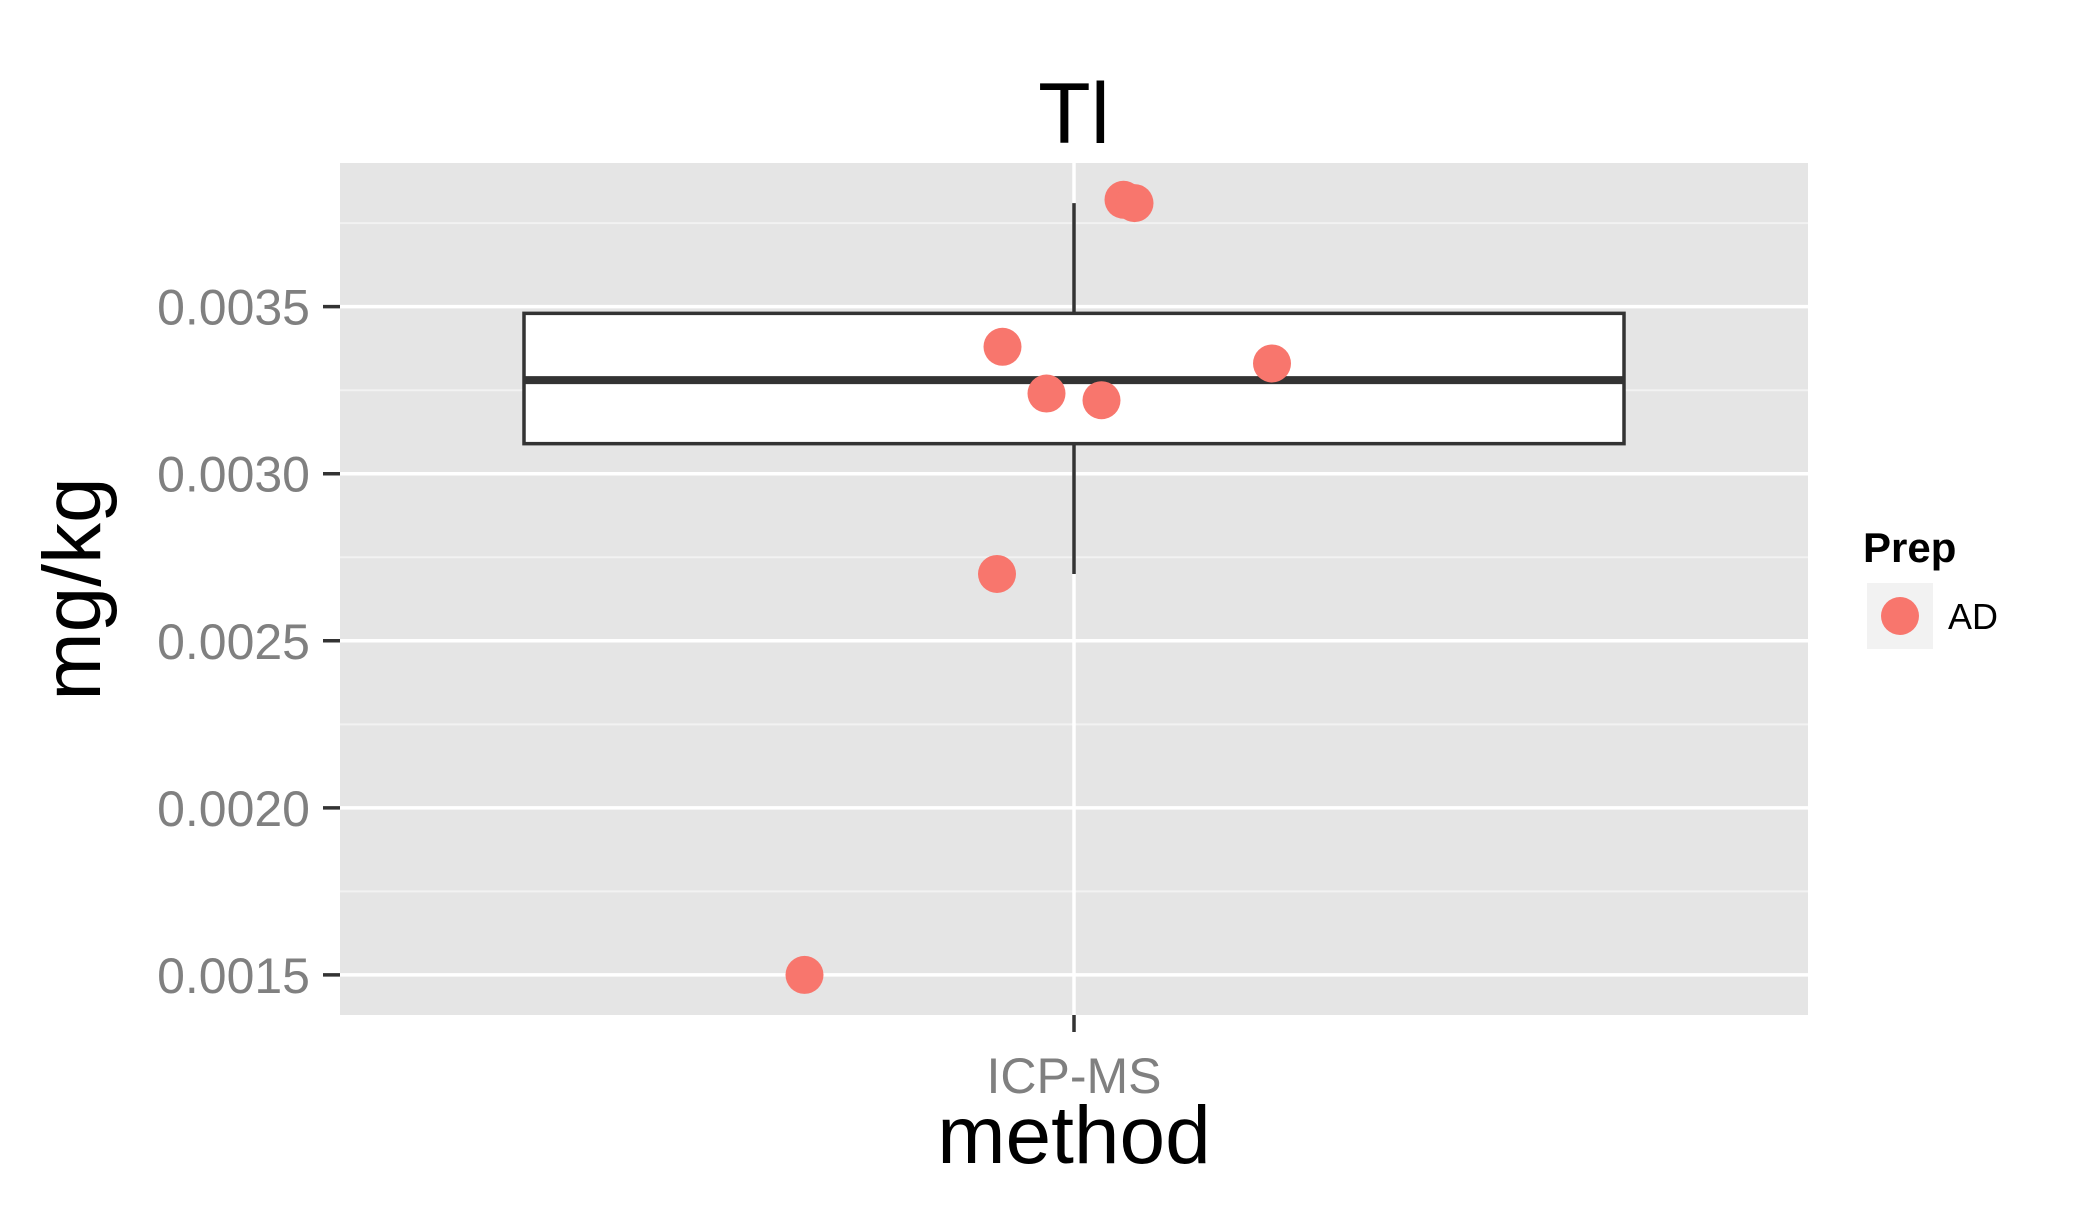  Describe the element at coordinates (233, 809) in the screenshot. I see `y-tick-label: 0.0020` at that location.